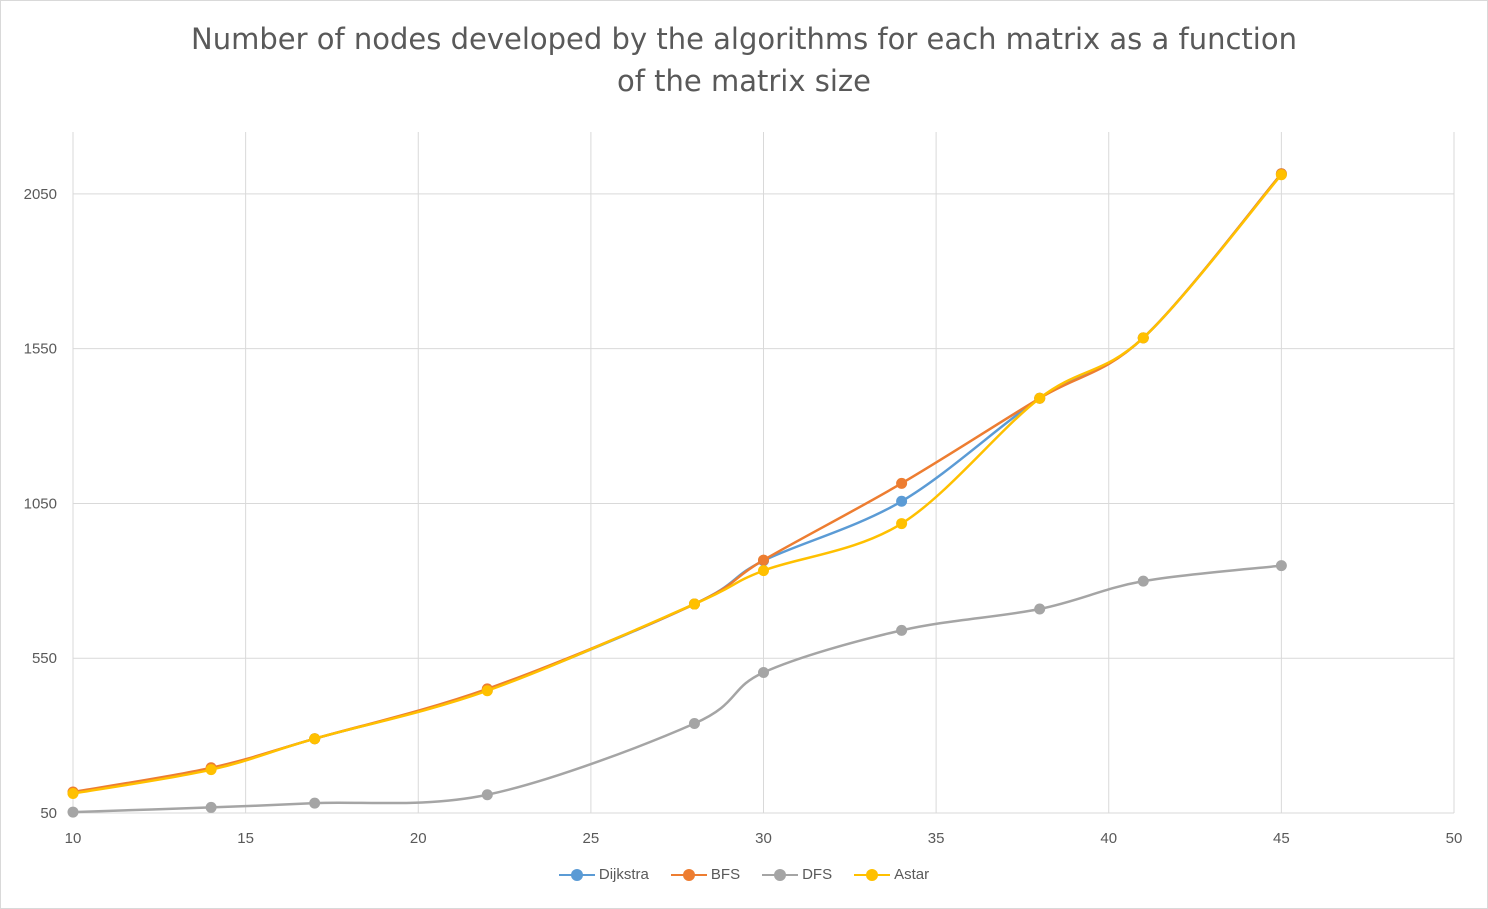  What do you see at coordinates (872, 875) in the screenshot?
I see `legend-swatch-astar` at bounding box center [872, 875].